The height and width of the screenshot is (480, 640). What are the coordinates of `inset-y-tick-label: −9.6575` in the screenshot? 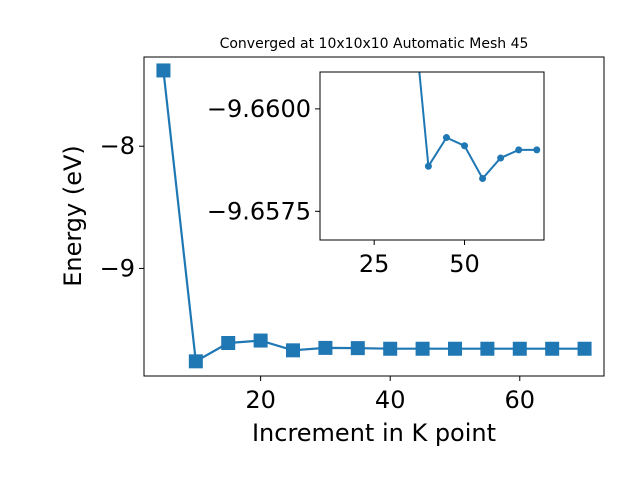 It's located at (259, 211).